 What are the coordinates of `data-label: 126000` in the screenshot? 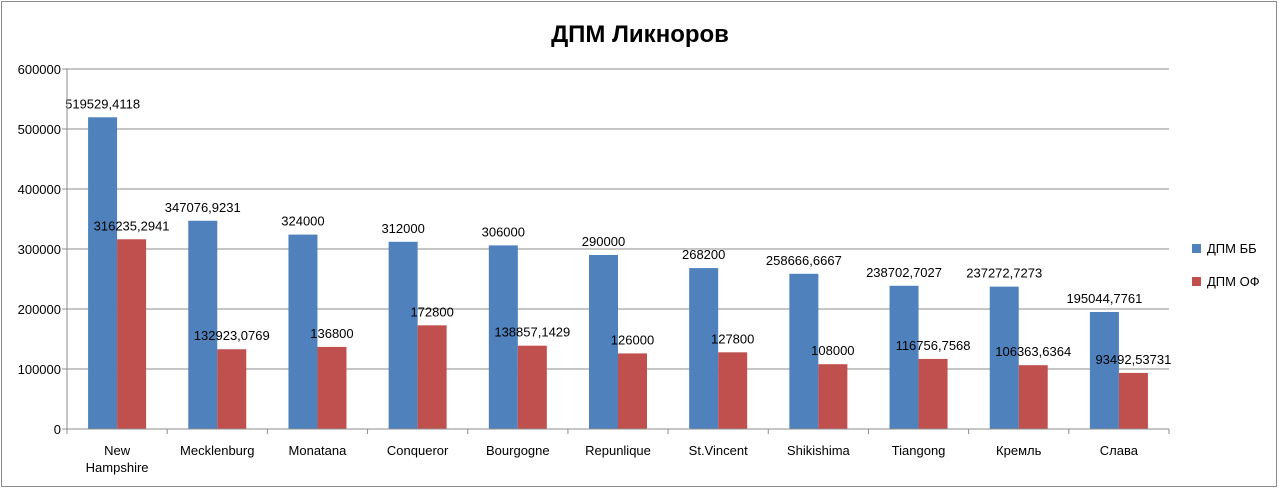 It's located at (632, 339).